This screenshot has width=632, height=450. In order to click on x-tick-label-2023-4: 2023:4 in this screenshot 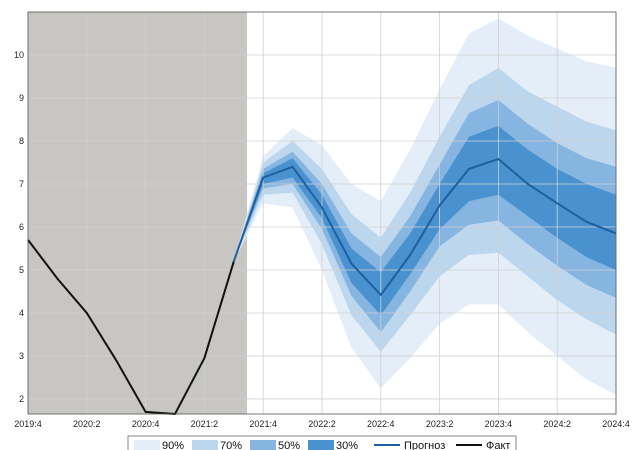, I will do `click(499, 424)`.